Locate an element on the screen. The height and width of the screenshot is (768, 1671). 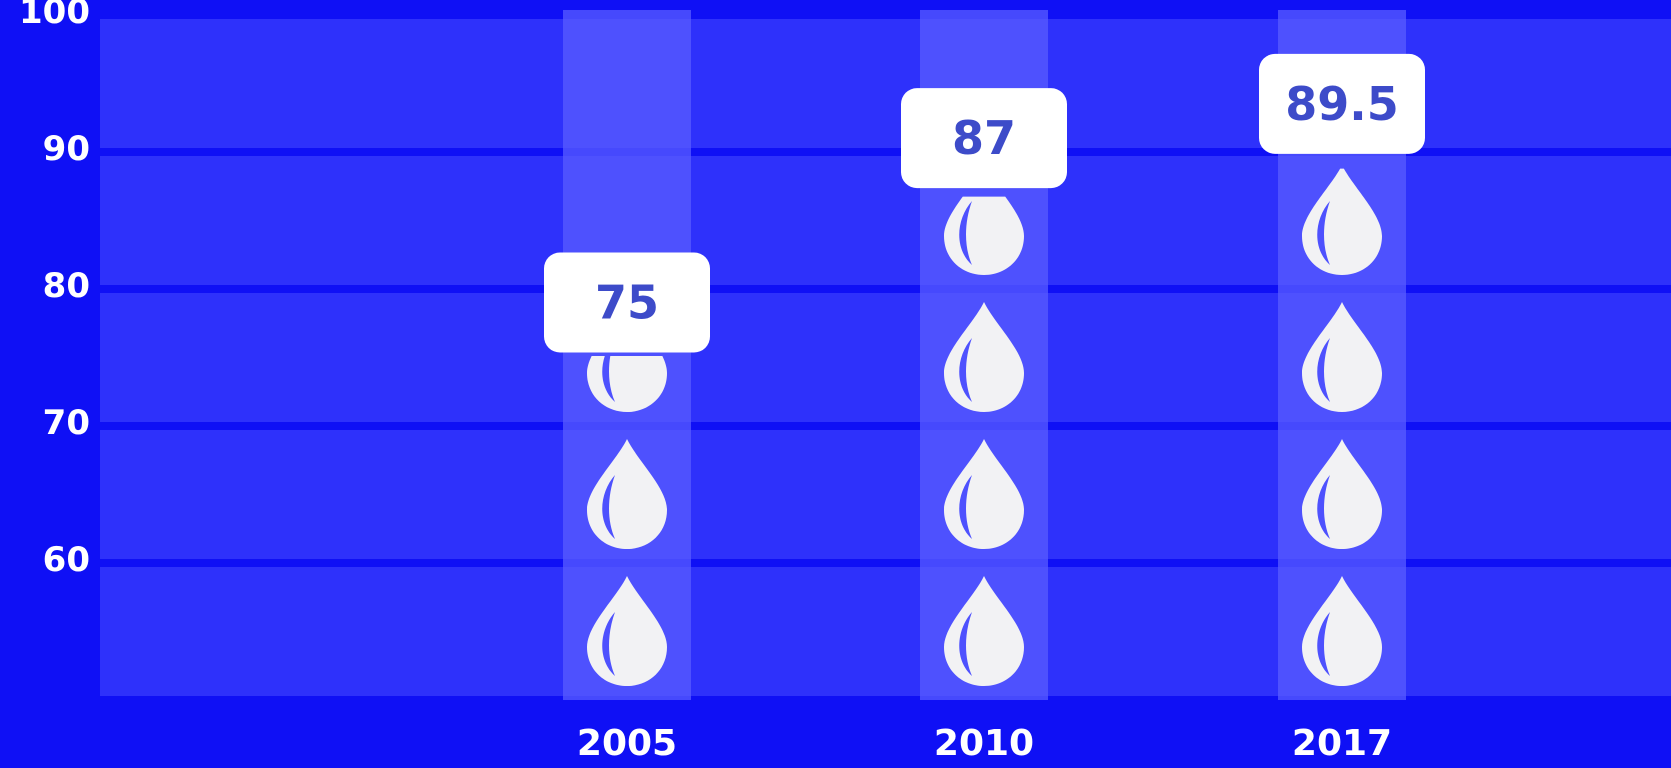
value-label: 89.5 is located at coordinates (1342, 104).